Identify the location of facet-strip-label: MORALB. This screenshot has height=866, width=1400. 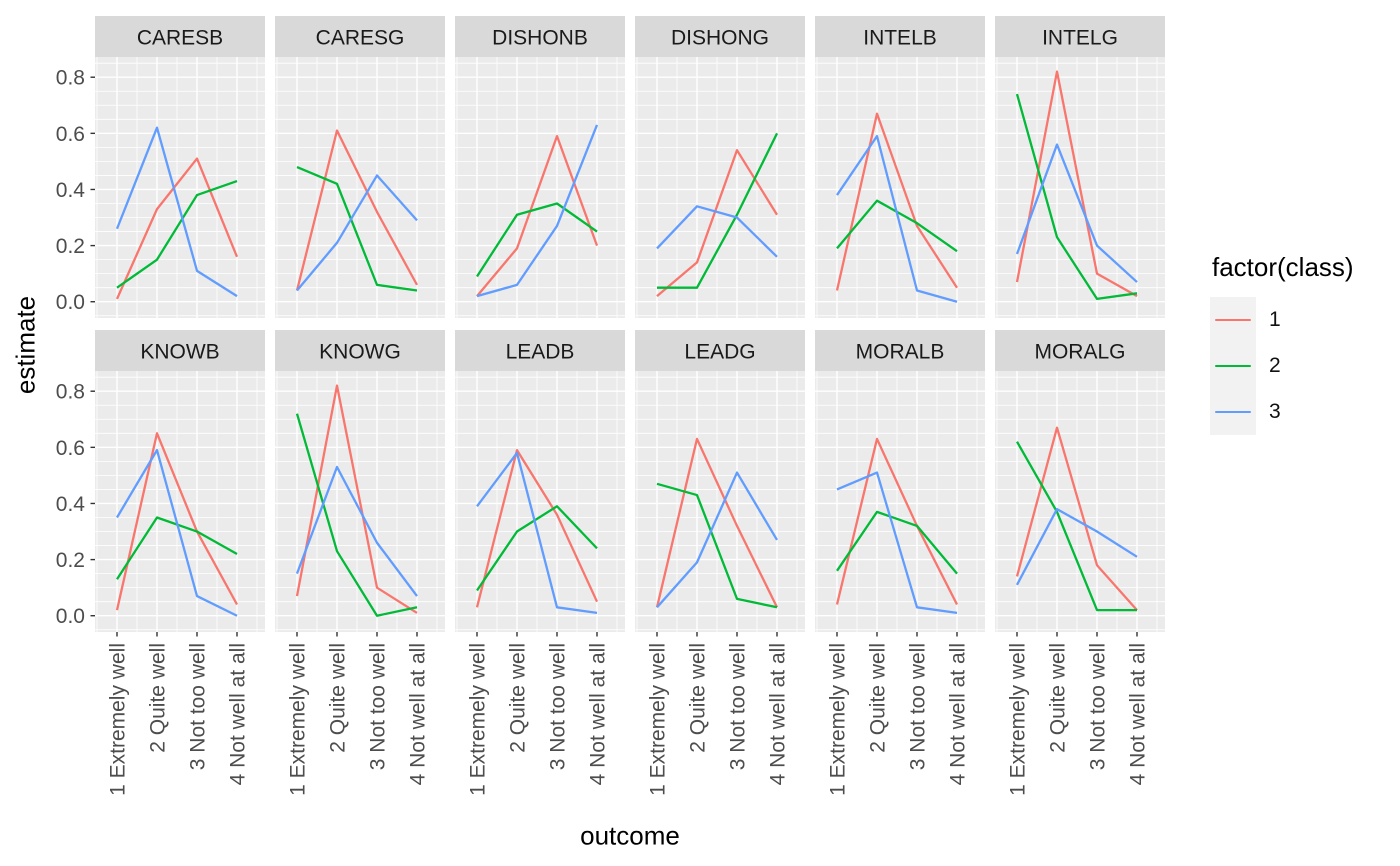
(900, 352).